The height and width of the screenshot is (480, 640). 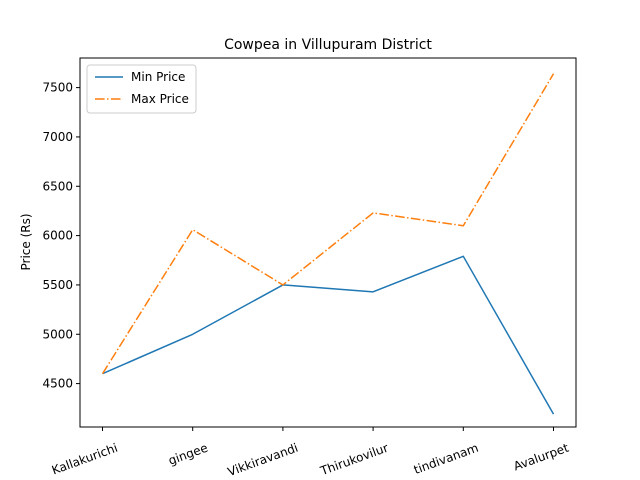 What do you see at coordinates (187, 454) in the screenshot?
I see `x-tick-label: gingee` at bounding box center [187, 454].